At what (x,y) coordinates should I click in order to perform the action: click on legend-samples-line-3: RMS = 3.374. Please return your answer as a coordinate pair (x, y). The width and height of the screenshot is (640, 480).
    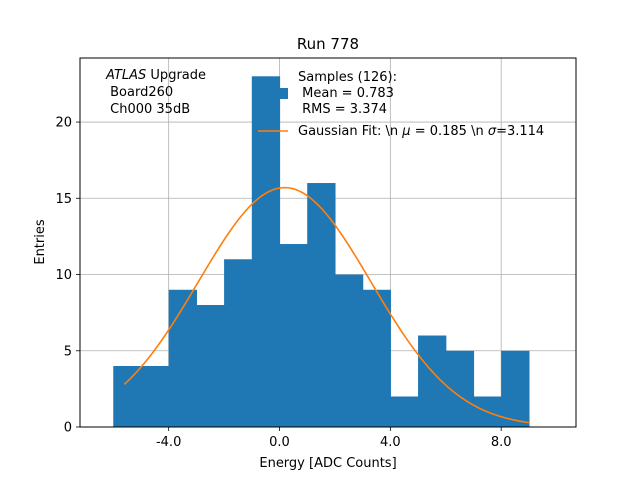
    Looking at the image, I should click on (342, 109).